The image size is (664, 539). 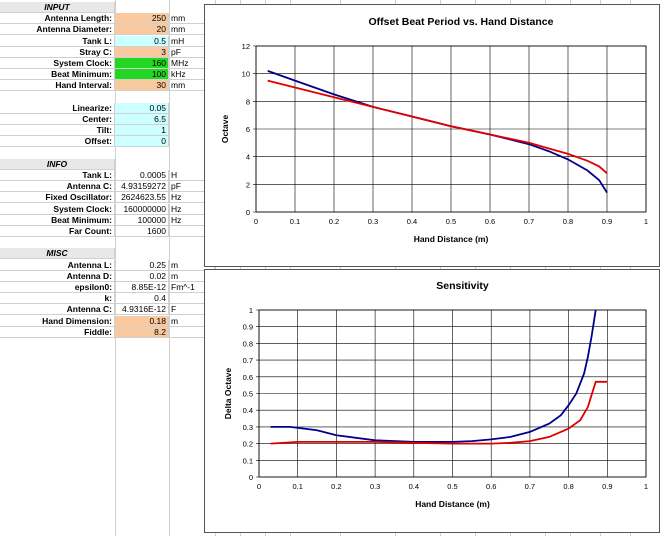 I want to click on info-value-cell: 1600, so click(x=142, y=231).